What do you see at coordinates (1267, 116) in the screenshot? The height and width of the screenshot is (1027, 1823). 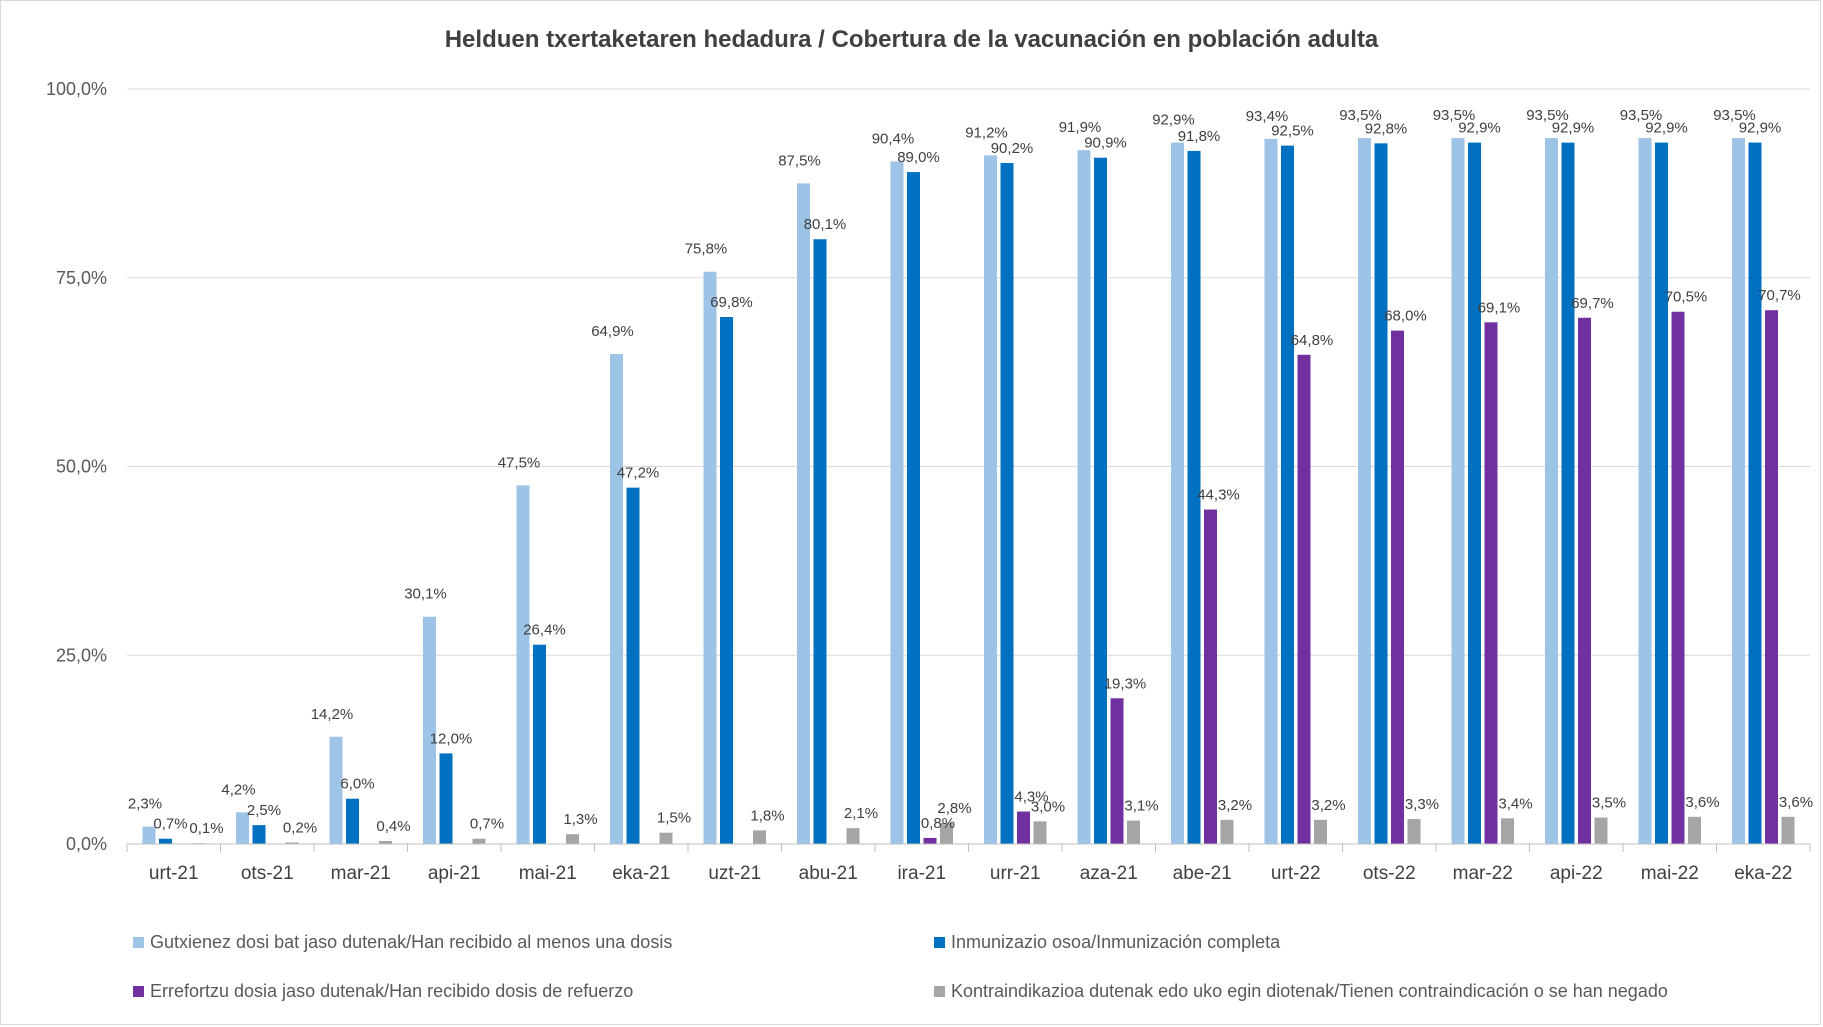 I see `data-label: 93,4%` at bounding box center [1267, 116].